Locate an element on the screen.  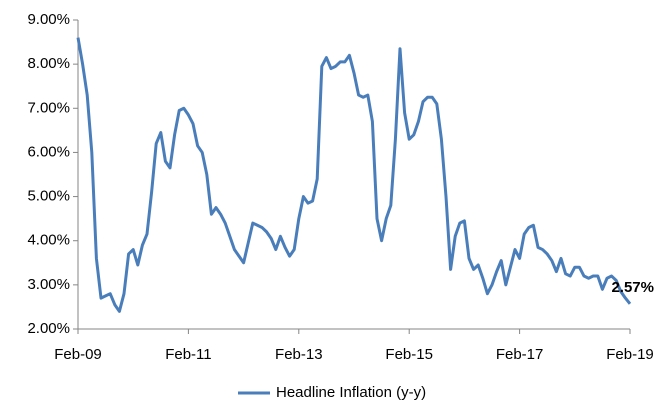
legend-label: Headline Inflation (y-y) is located at coordinates (351, 392).